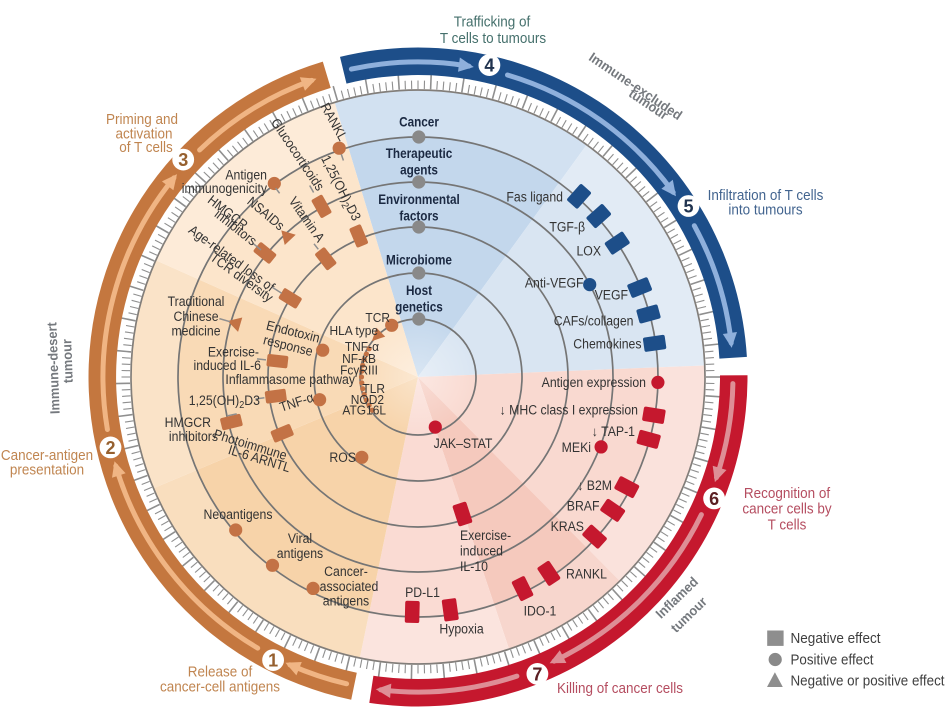 This screenshot has width=946, height=712. What do you see at coordinates (349, 586) in the screenshot?
I see `svg-text: associated` at bounding box center [349, 586].